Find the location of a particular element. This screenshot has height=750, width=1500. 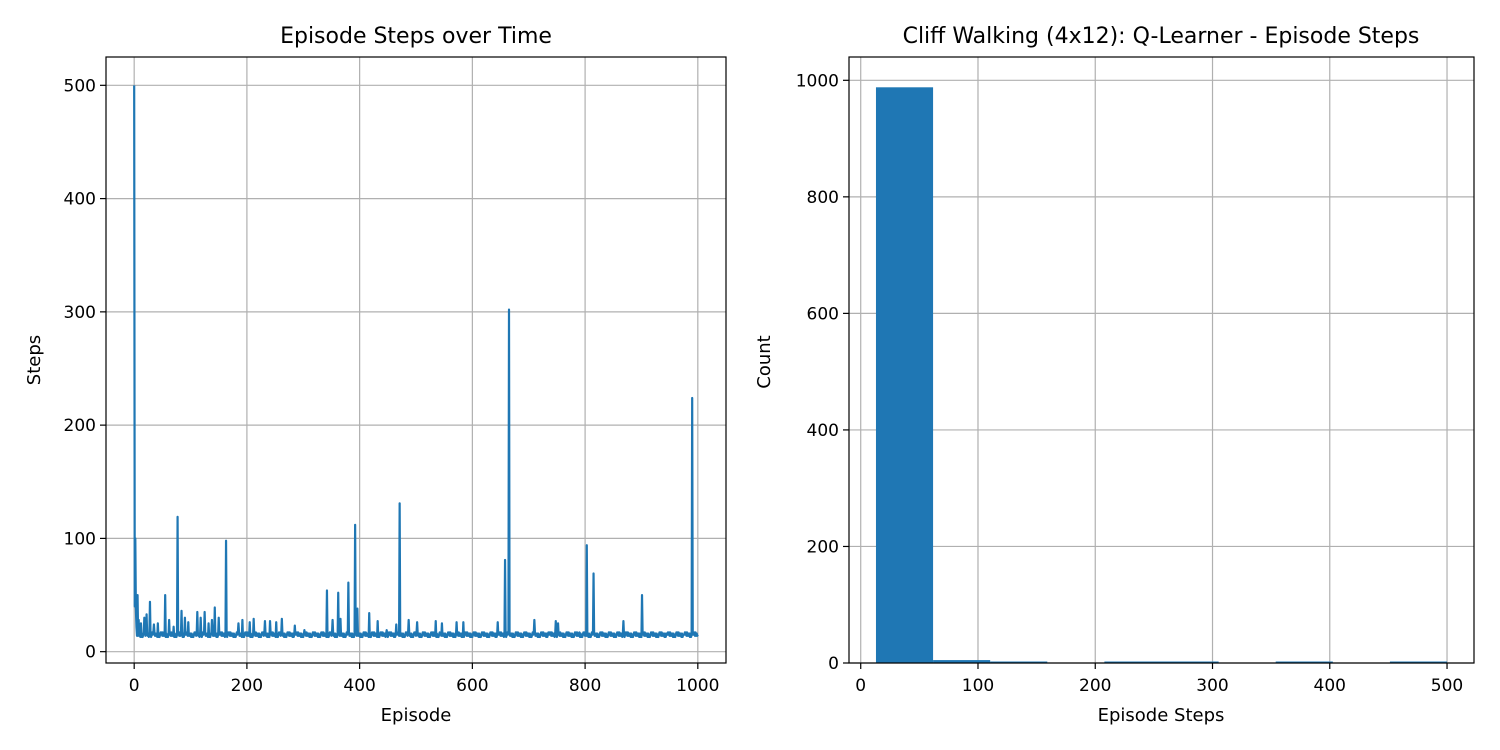

histogram-y-axis-label: Count is located at coordinates (764, 361).